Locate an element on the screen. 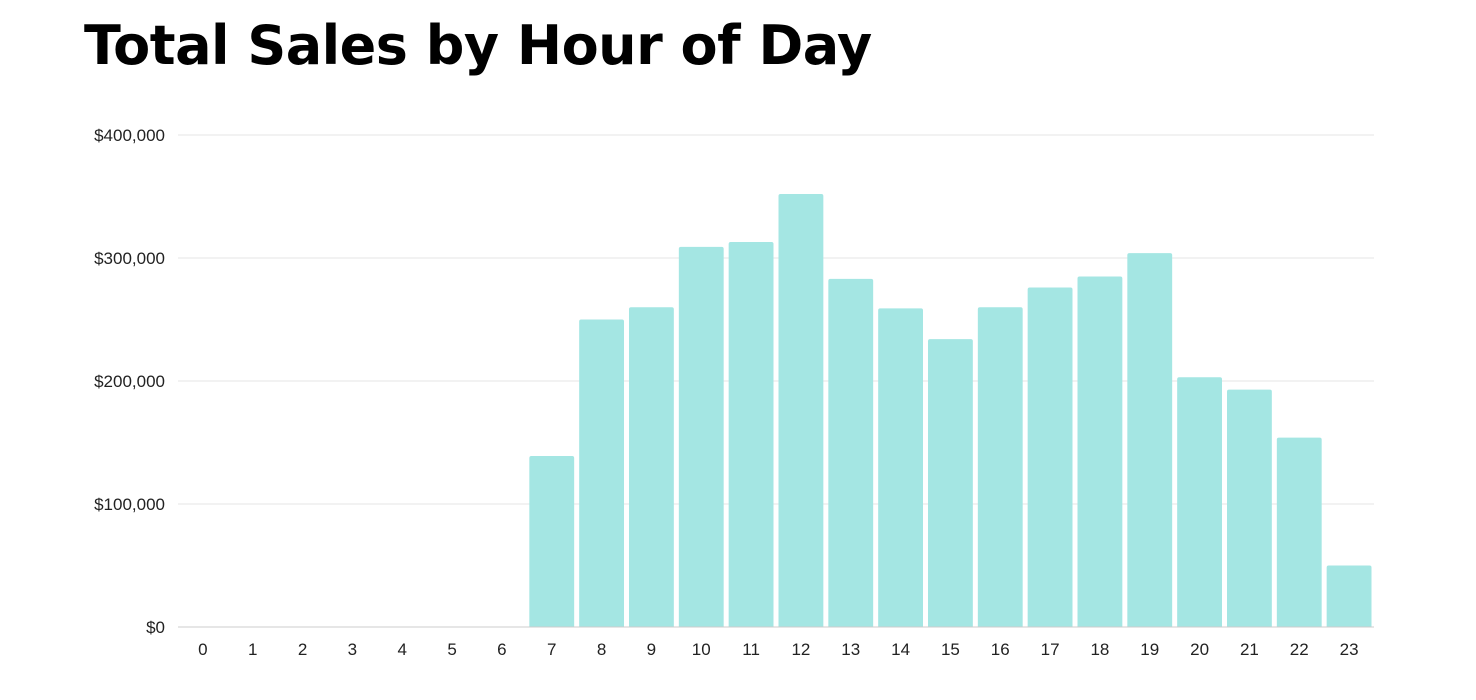 The width and height of the screenshot is (1476, 700). y-axis-tick-labels: $0 $100,000 $200,000 $300,000 $400,000 is located at coordinates (129, 381).